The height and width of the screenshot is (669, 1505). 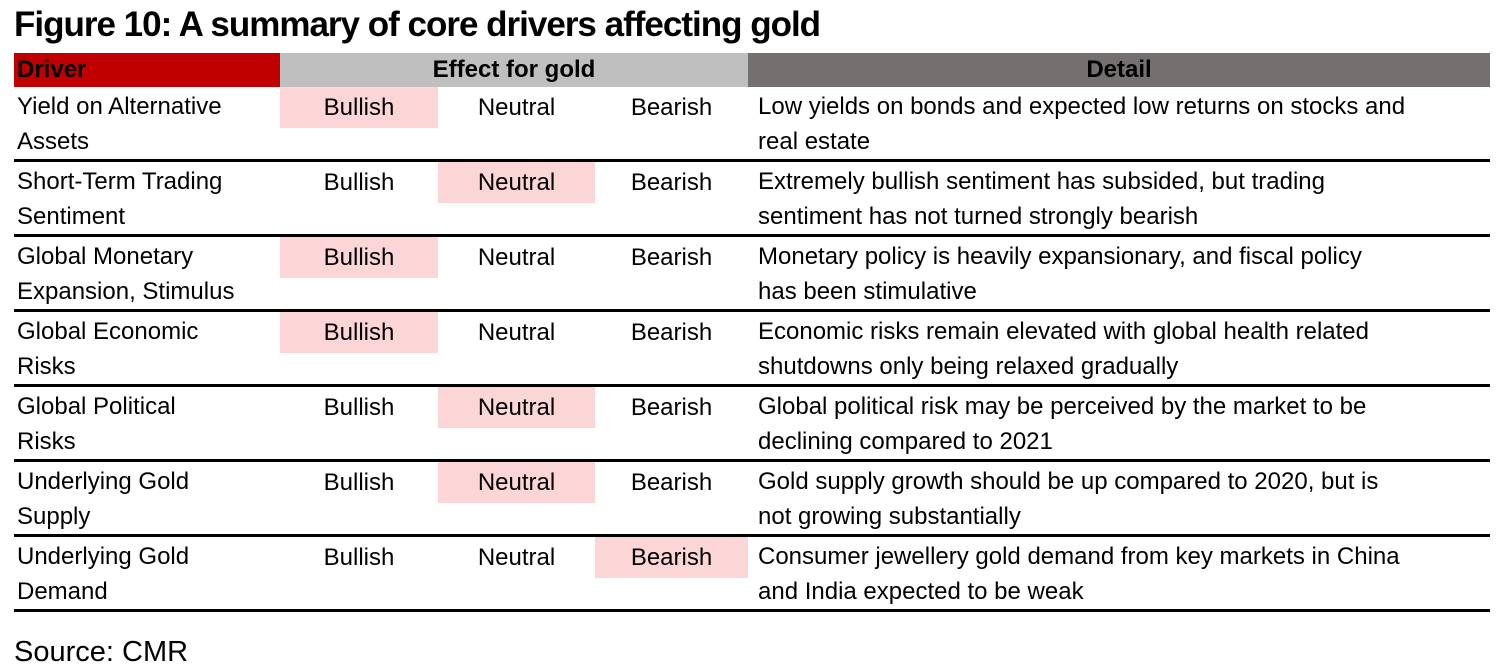 I want to click on source-note: Source: CMR, so click(x=101, y=652).